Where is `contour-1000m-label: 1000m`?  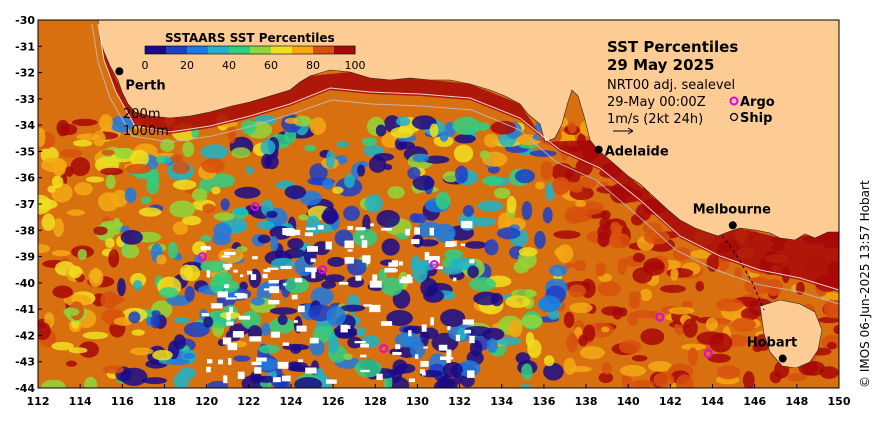 contour-1000m-label: 1000m is located at coordinates (146, 131).